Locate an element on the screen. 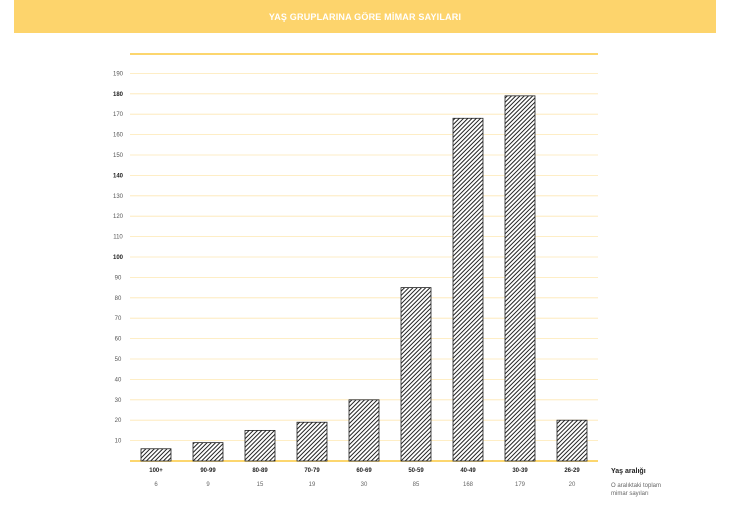 This screenshot has height=516, width=730. x-category-label: 30-39 is located at coordinates (520, 471).